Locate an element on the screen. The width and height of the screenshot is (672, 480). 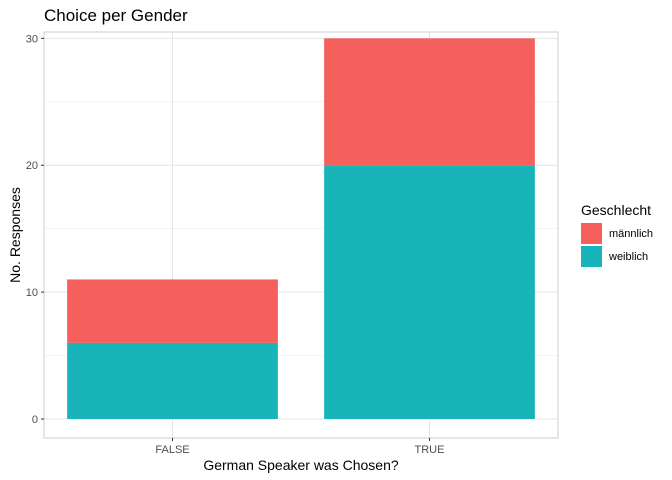
legend-title: Geschlecht is located at coordinates (616, 210).